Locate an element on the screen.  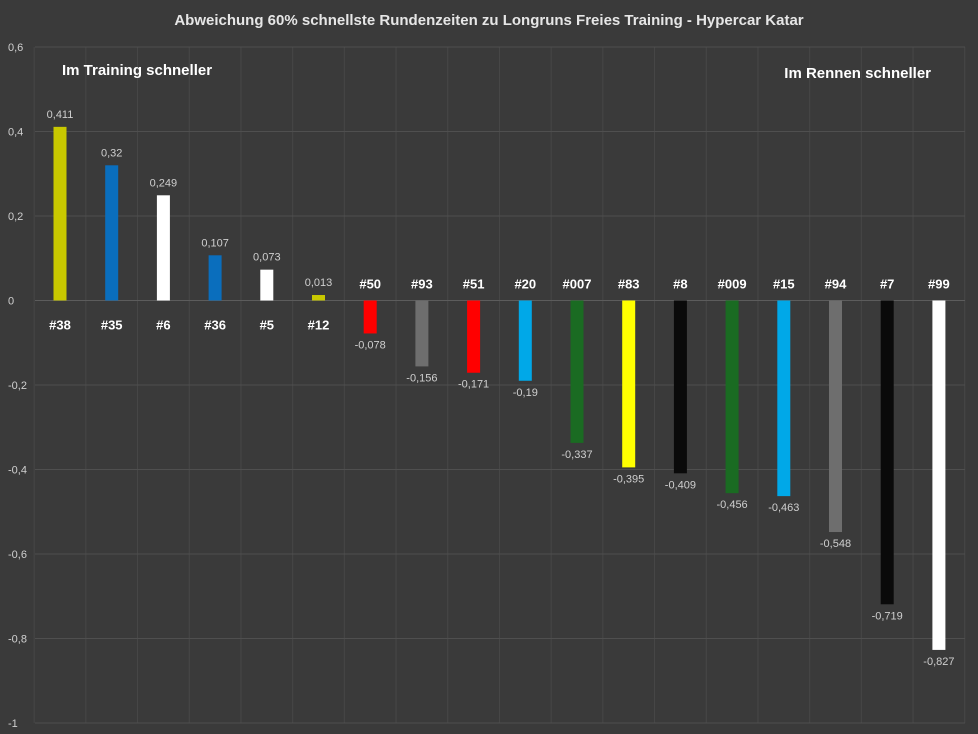
data-label: 0,249 is located at coordinates (164, 183).